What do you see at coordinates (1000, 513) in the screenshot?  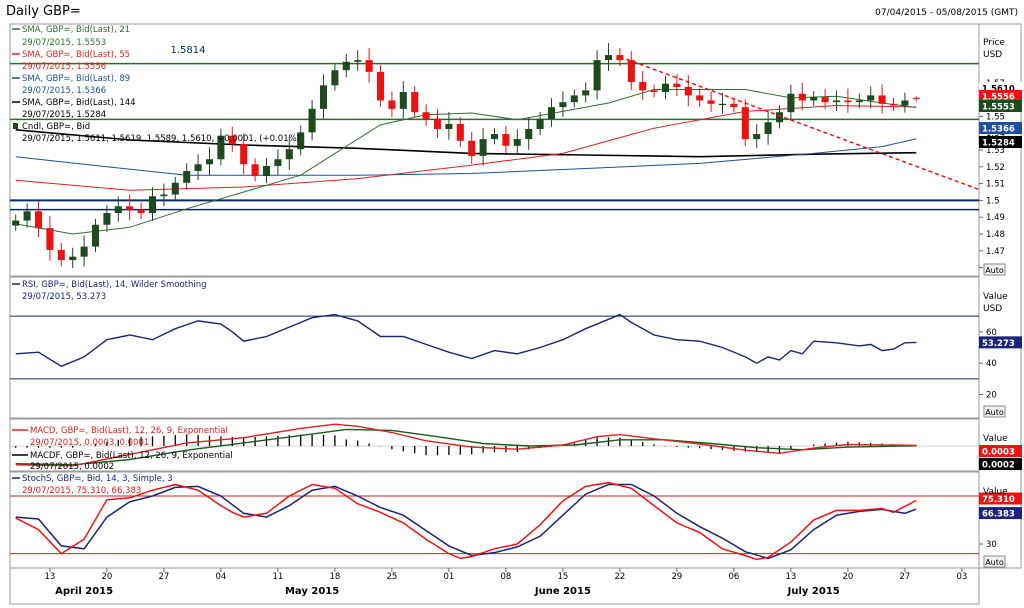 I see `last-stoch-d-tag-bg` at bounding box center [1000, 513].